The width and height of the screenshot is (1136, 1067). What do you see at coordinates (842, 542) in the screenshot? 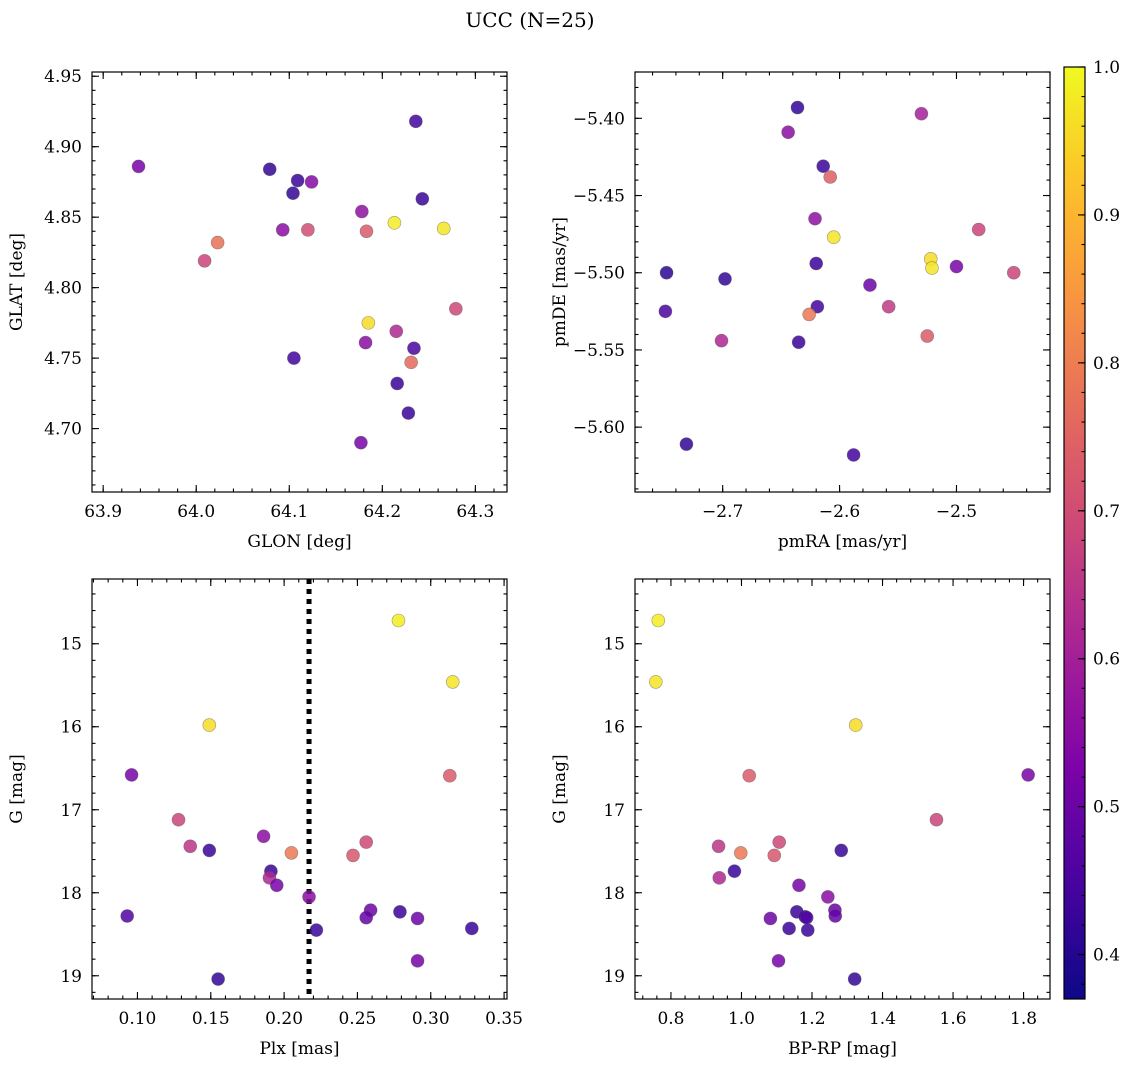
I see `x-axis-label: pmRA [mas/yr]` at bounding box center [842, 542].